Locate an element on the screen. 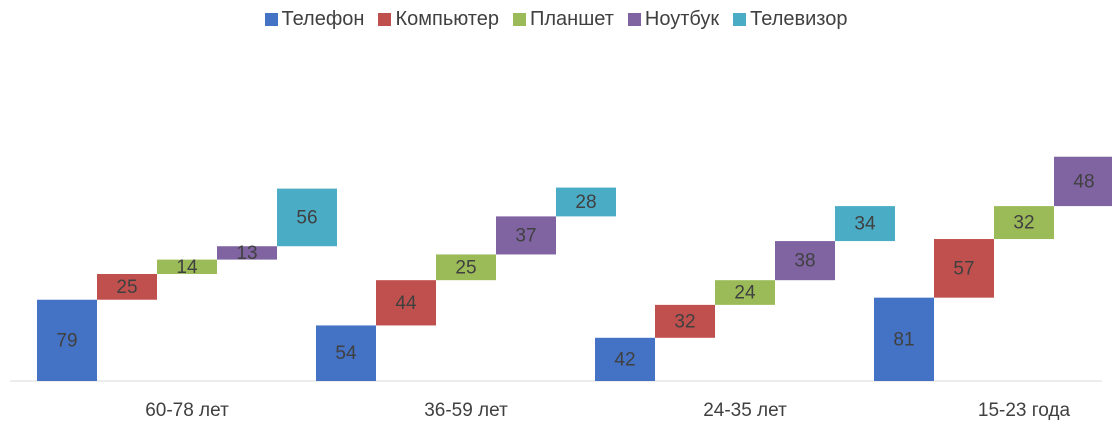 Image resolution: width=1112 pixels, height=421 pixels. data-label: 44 is located at coordinates (406, 303).